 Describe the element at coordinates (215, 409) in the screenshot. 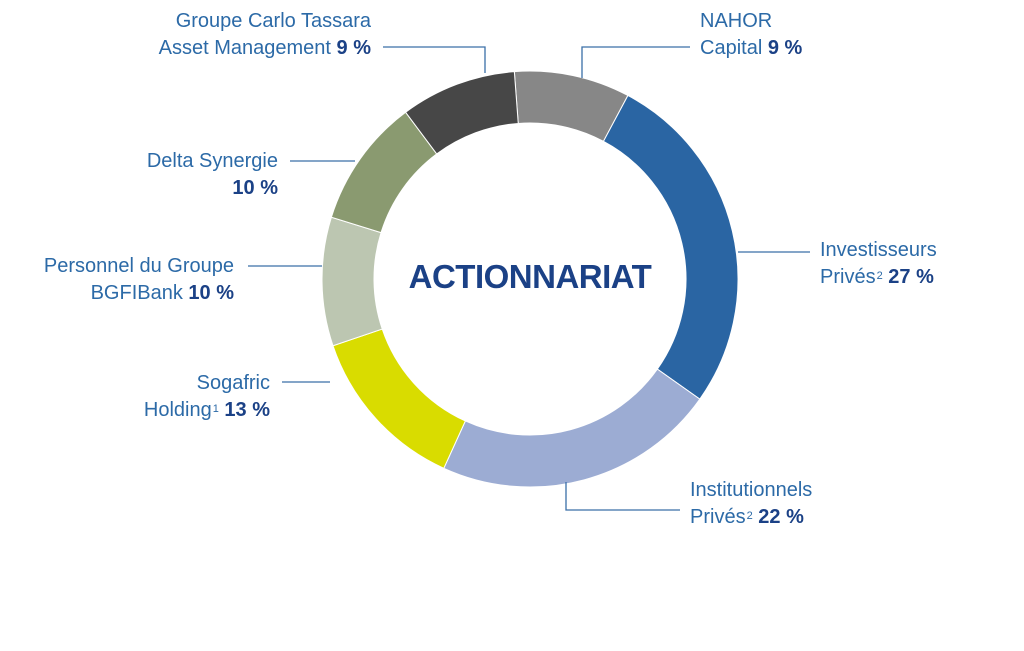

I see `footnote-mark: 1` at that location.